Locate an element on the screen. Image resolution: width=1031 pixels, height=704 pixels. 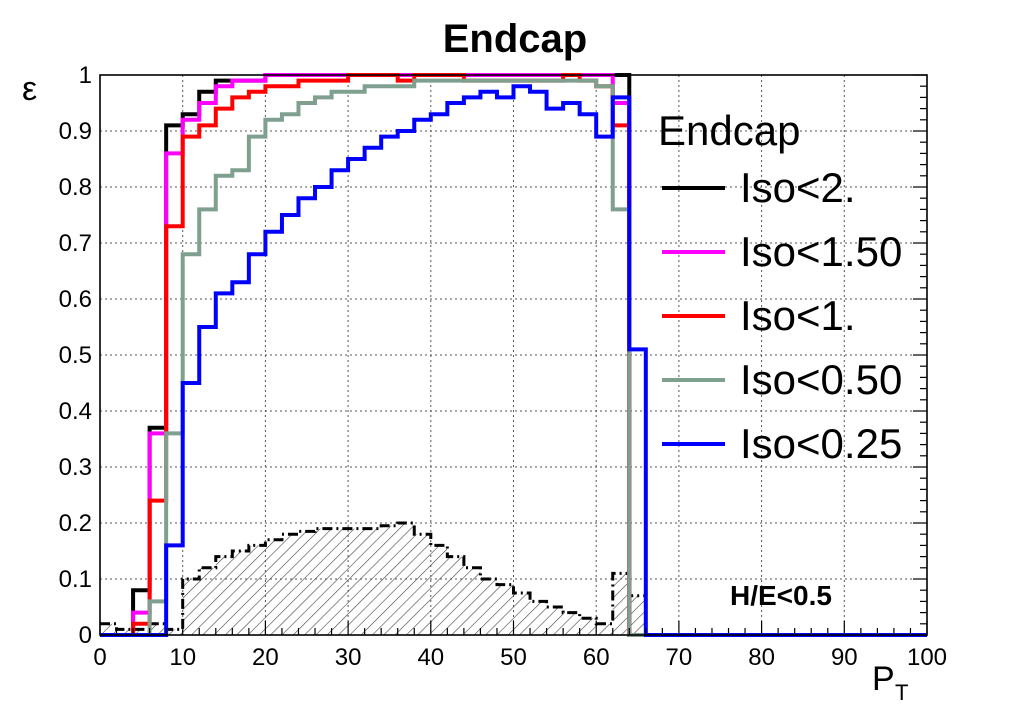
x-tick-label: 50 is located at coordinates (513, 657).